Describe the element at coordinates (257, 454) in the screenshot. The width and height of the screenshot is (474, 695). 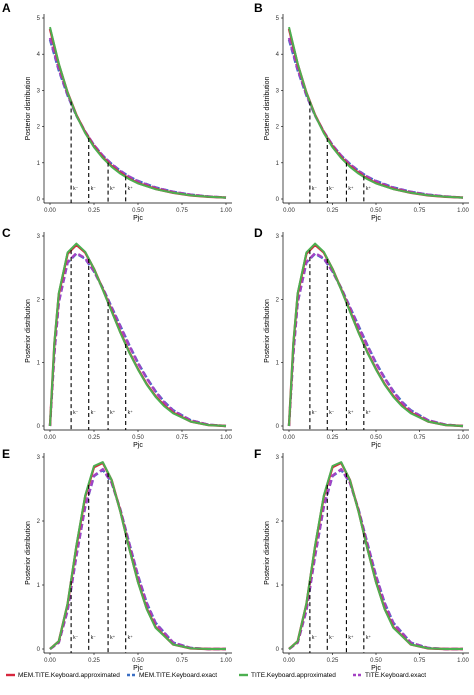
I see `panel-letter: F` at that location.